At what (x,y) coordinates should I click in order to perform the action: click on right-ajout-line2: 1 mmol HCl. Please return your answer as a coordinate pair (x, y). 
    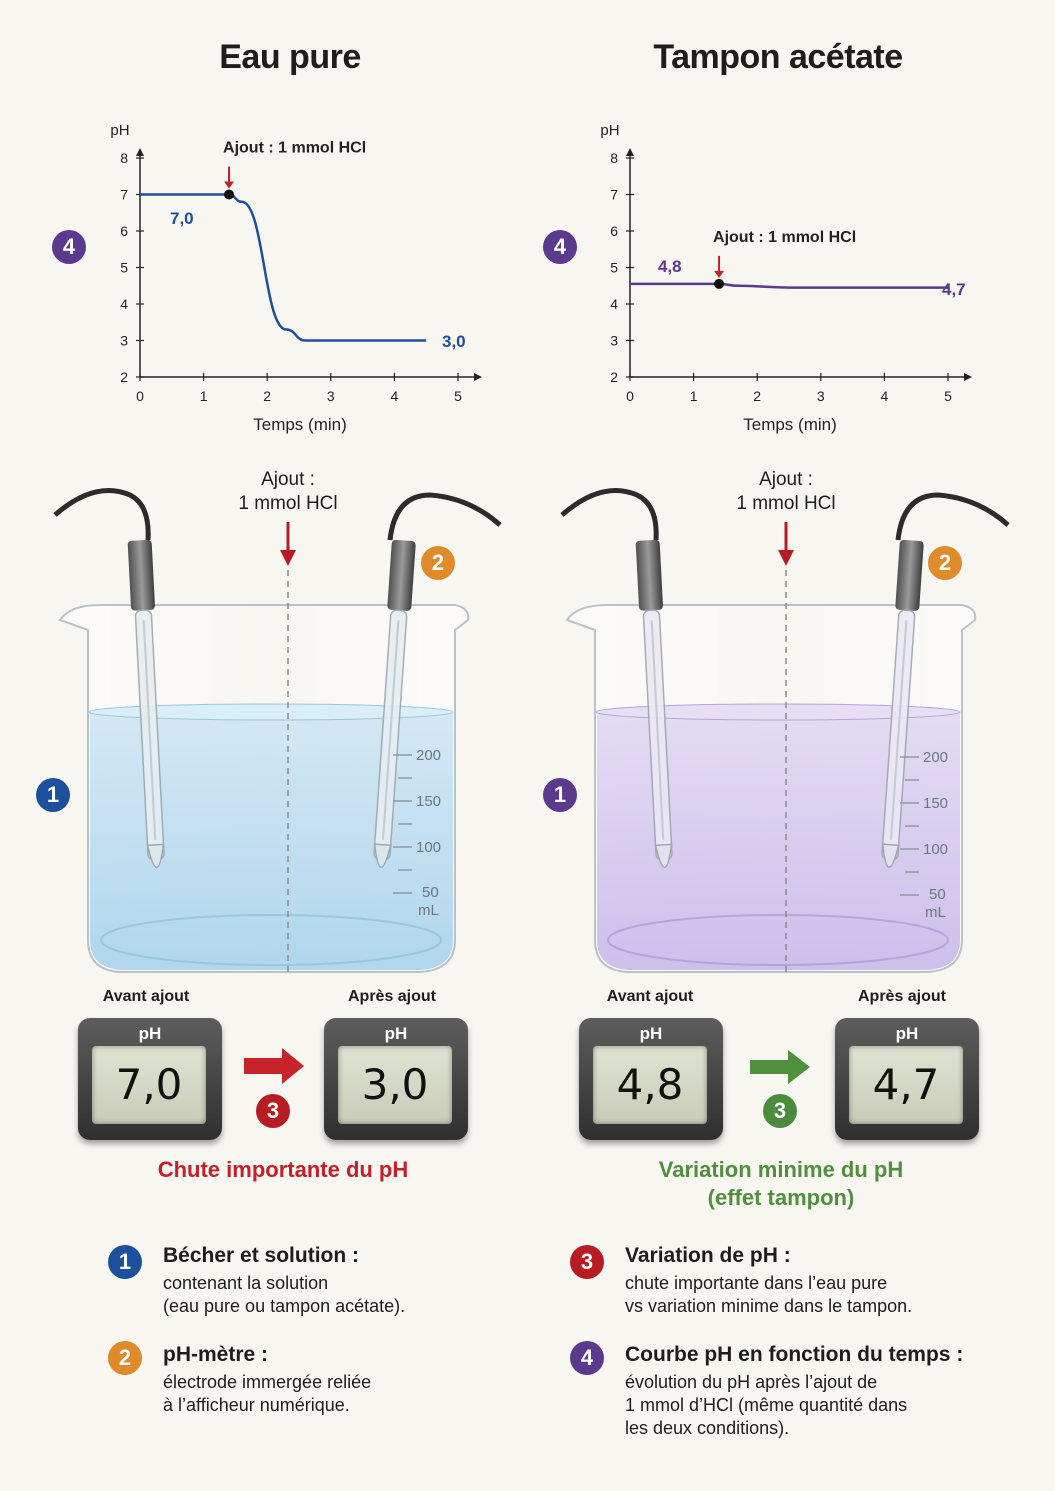
    Looking at the image, I should click on (786, 503).